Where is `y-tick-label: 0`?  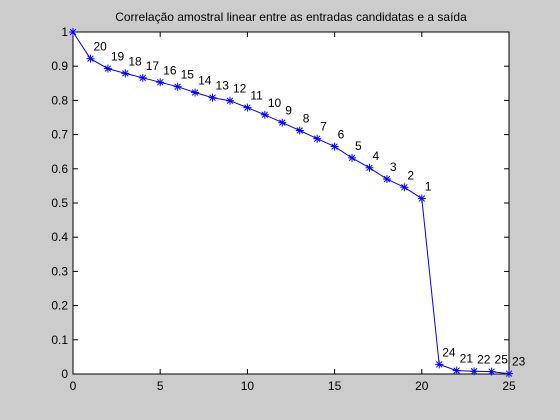
y-tick-label: 0 is located at coordinates (64, 374).